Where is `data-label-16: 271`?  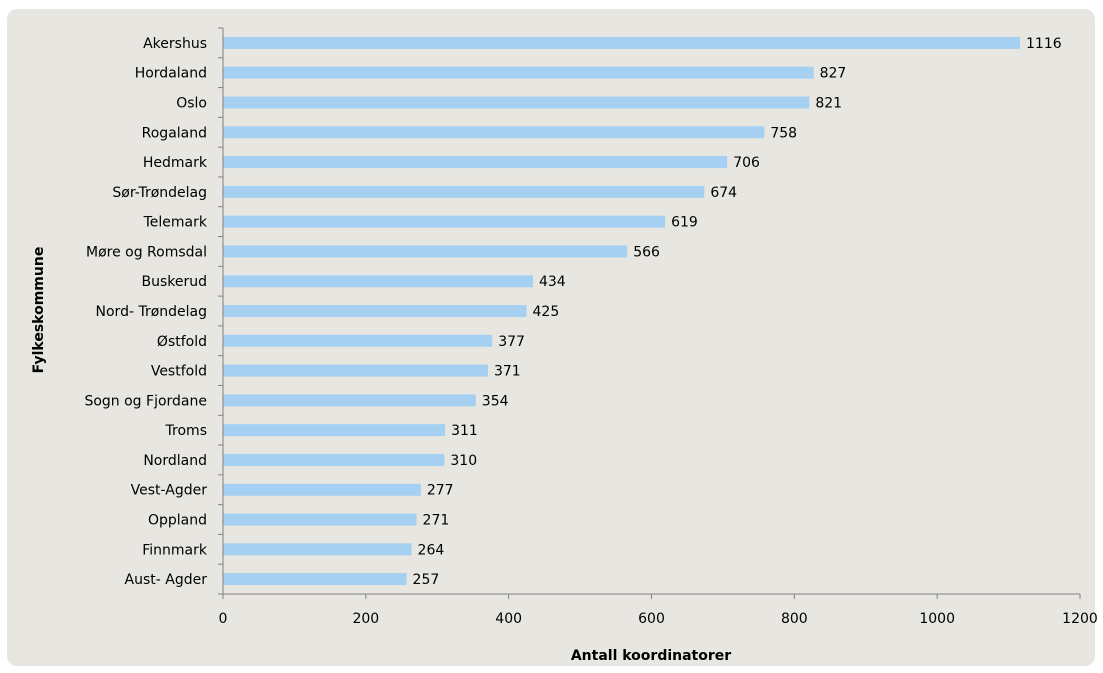
data-label-16: 271 is located at coordinates (436, 521).